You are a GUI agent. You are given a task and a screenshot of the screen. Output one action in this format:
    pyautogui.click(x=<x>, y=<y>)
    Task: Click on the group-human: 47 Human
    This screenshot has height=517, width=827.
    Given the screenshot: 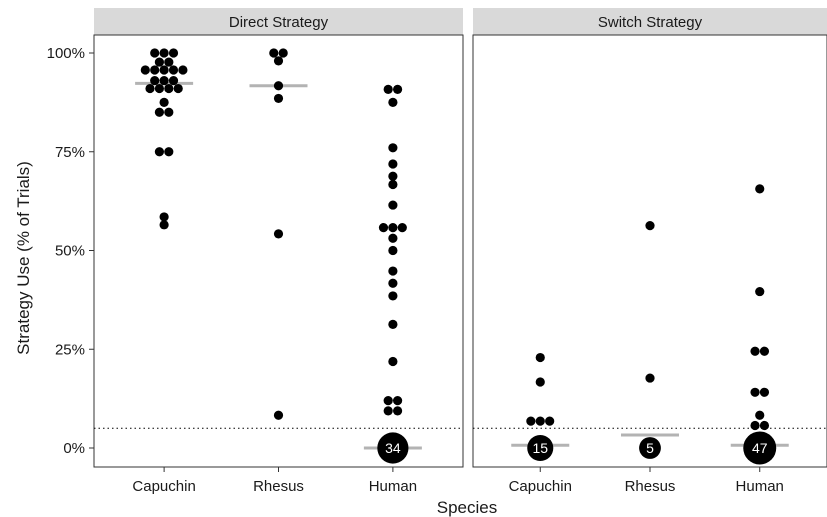 What is the action you would take?
    pyautogui.click(x=759, y=339)
    